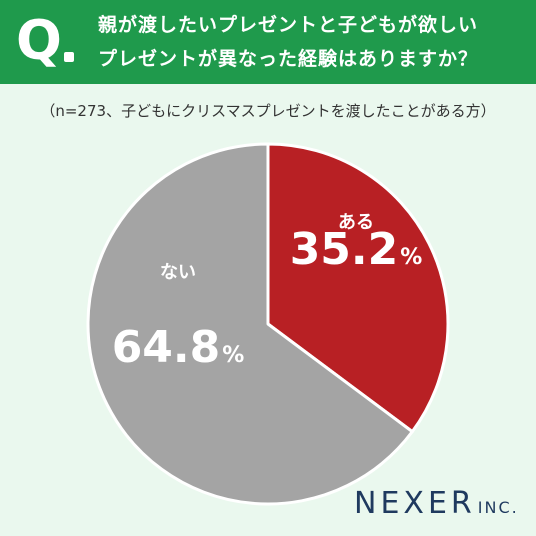 This screenshot has height=536, width=536. What do you see at coordinates (69, 57) in the screenshot?
I see `q-mark-dot` at bounding box center [69, 57].